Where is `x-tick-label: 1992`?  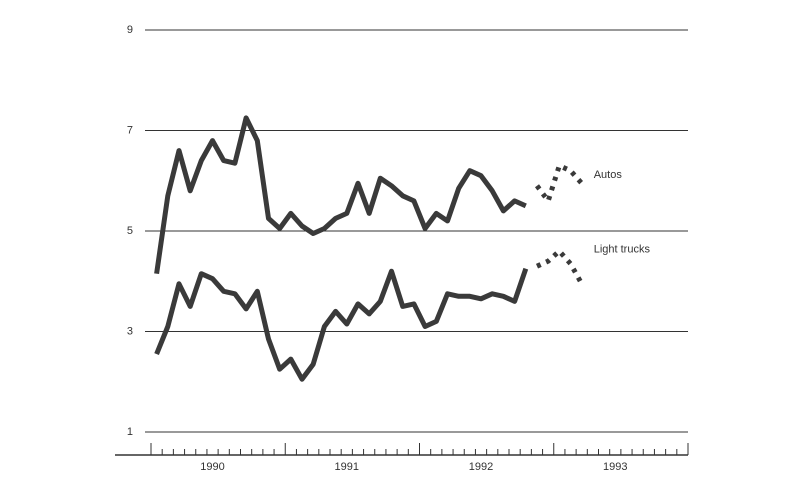
x-tick-label: 1992 is located at coordinates (481, 467).